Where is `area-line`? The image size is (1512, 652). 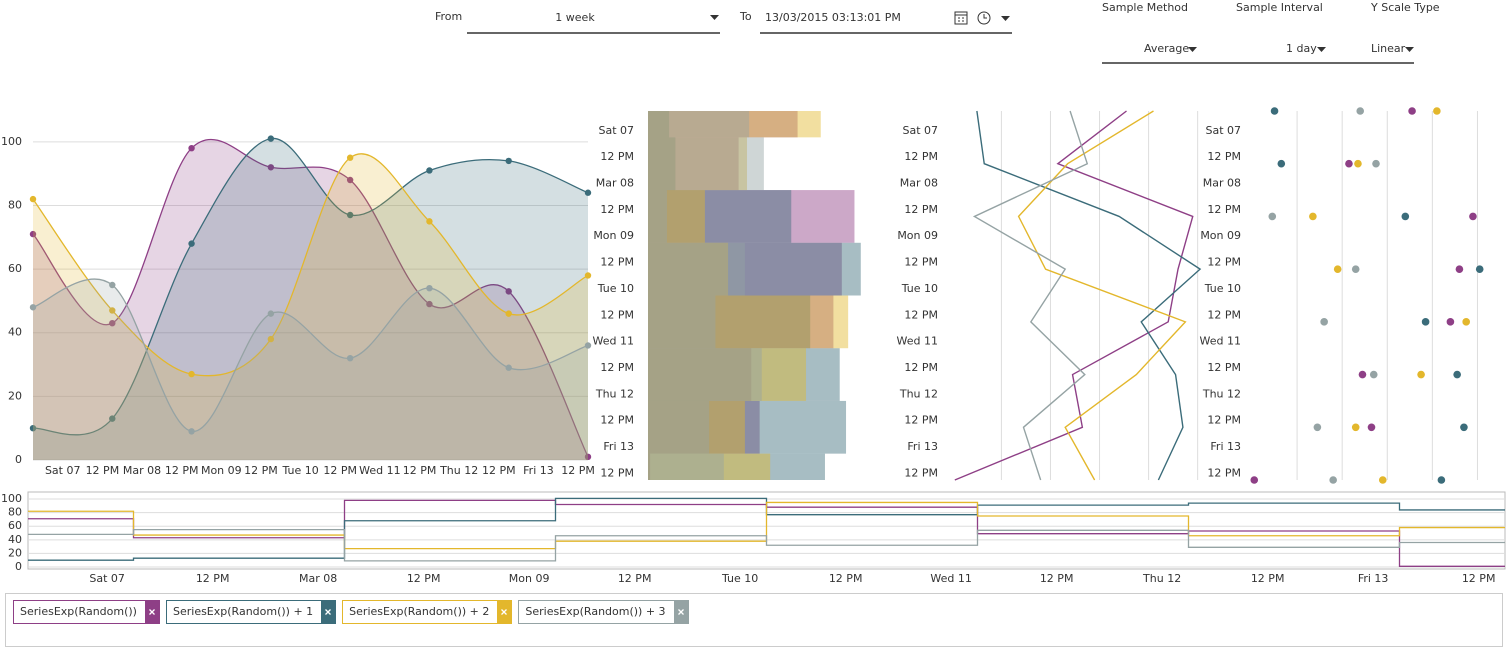
area-line is located at coordinates (310, 355).